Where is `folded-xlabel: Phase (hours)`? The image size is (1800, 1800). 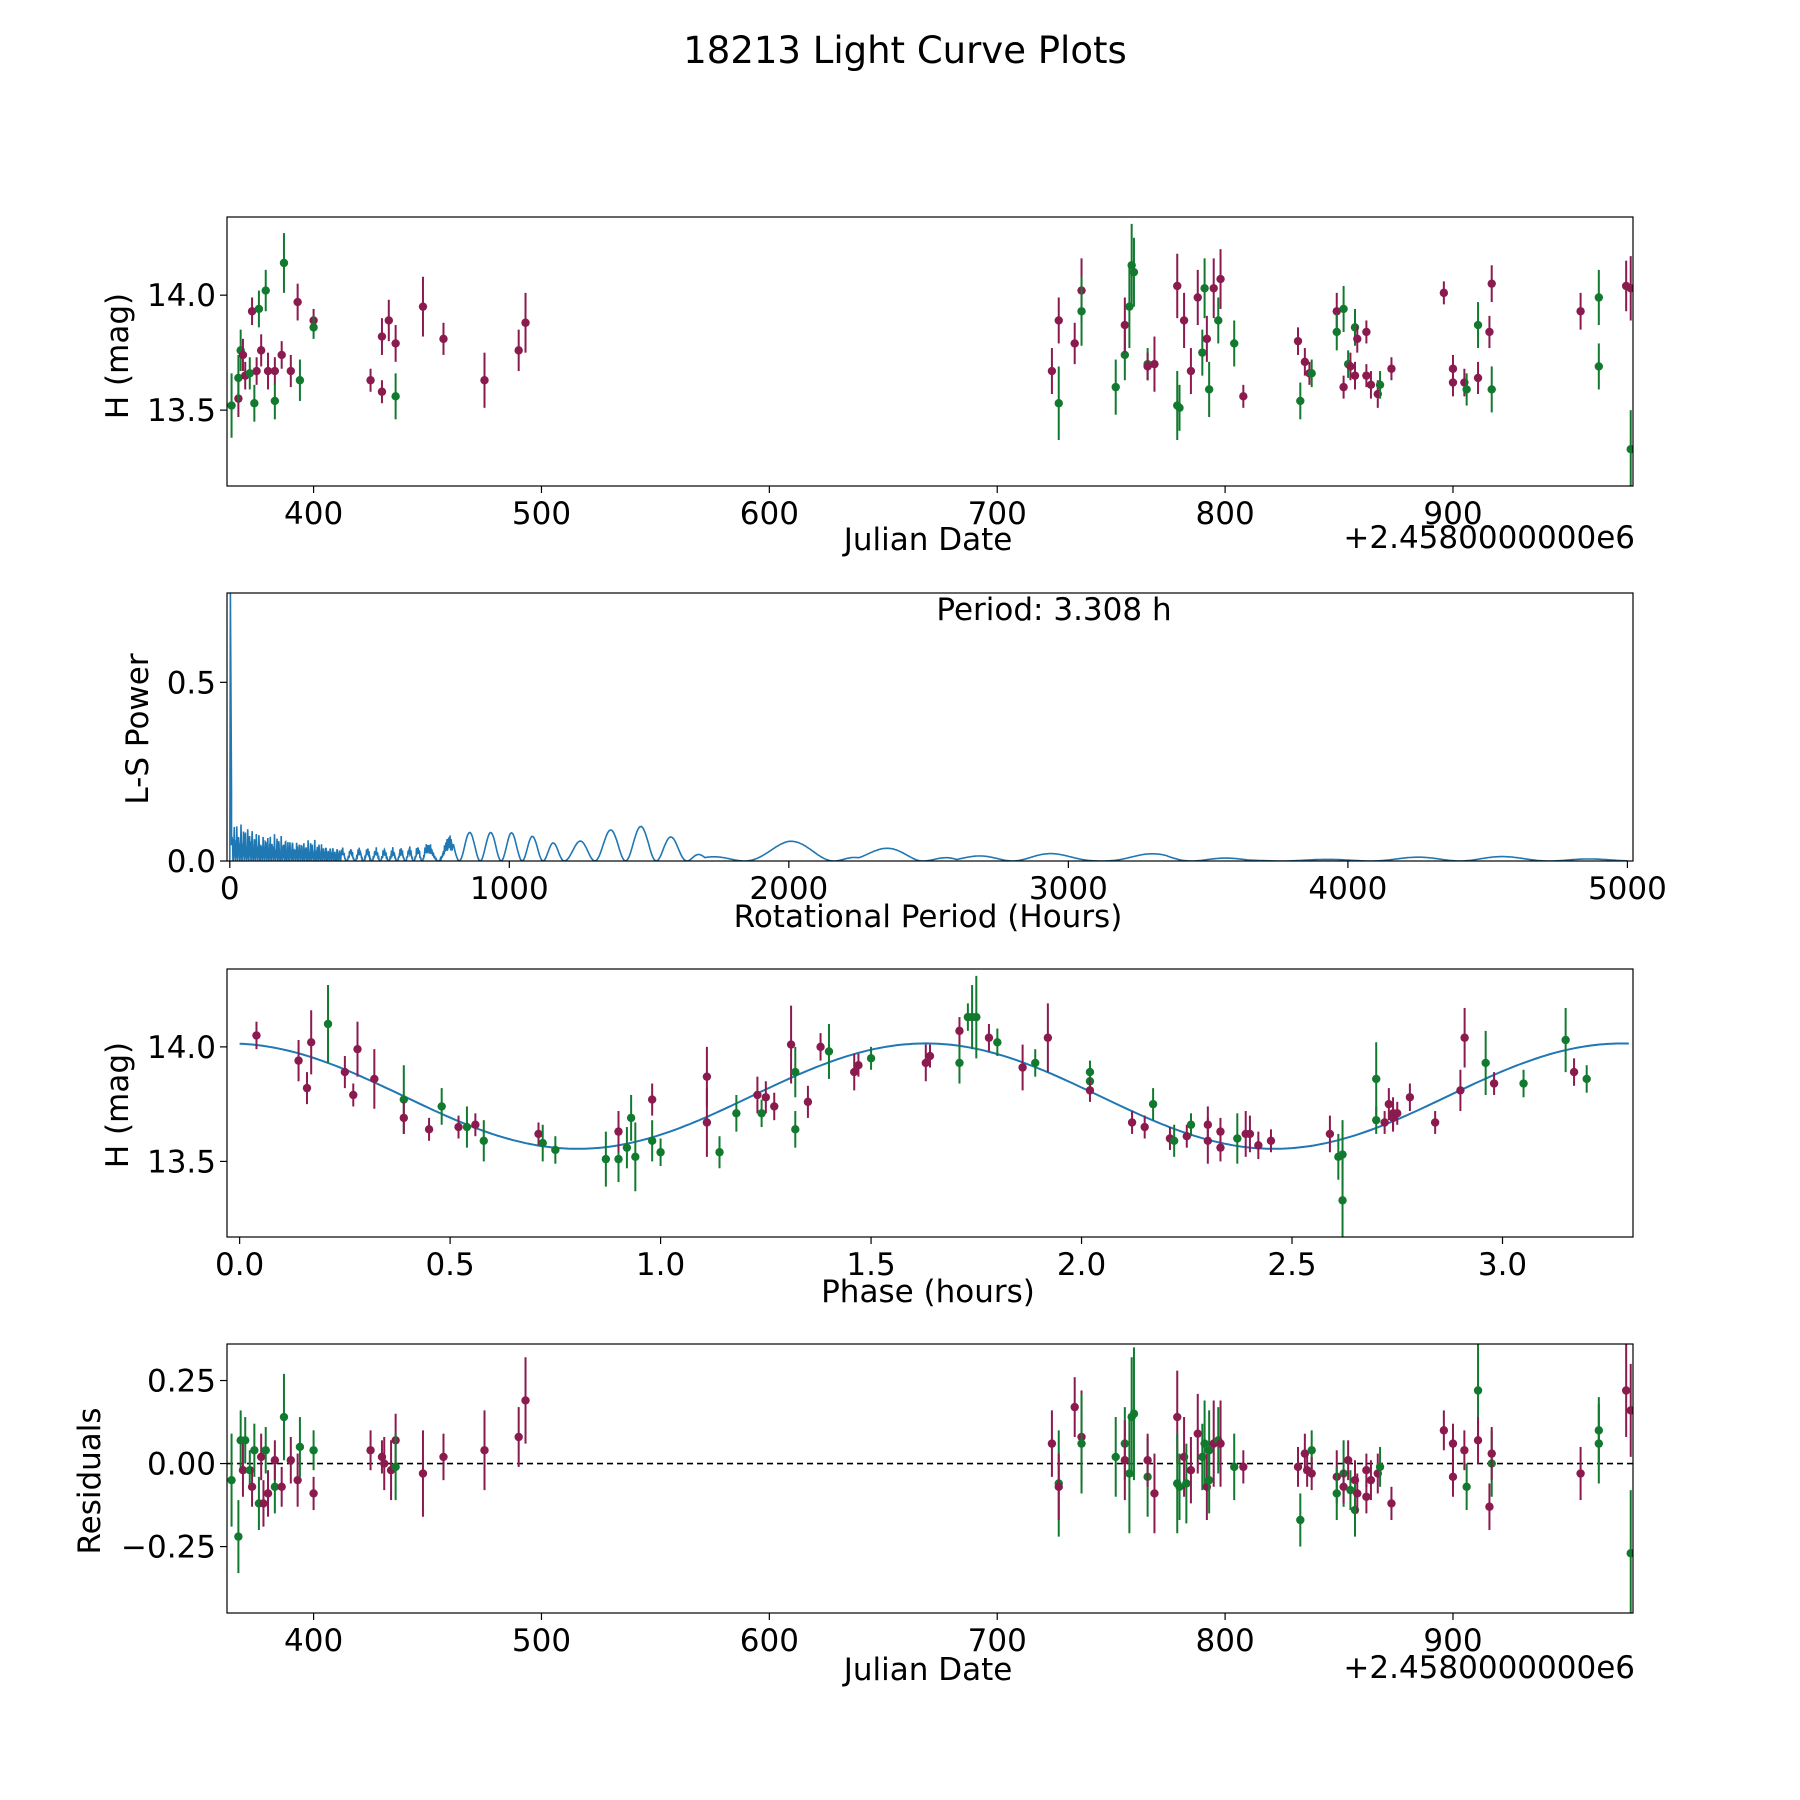
folded-xlabel: Phase (hours) is located at coordinates (928, 1292).